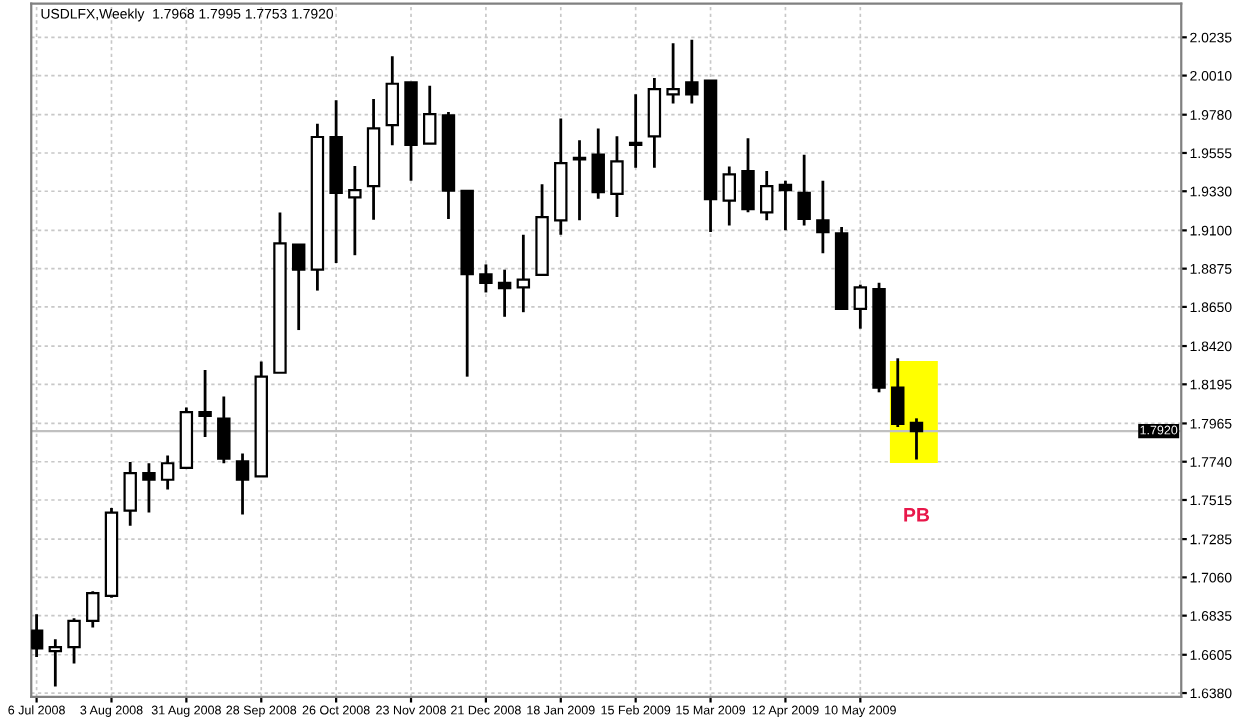 Image resolution: width=1250 pixels, height=726 pixels. I want to click on annotation: PB, so click(917, 515).